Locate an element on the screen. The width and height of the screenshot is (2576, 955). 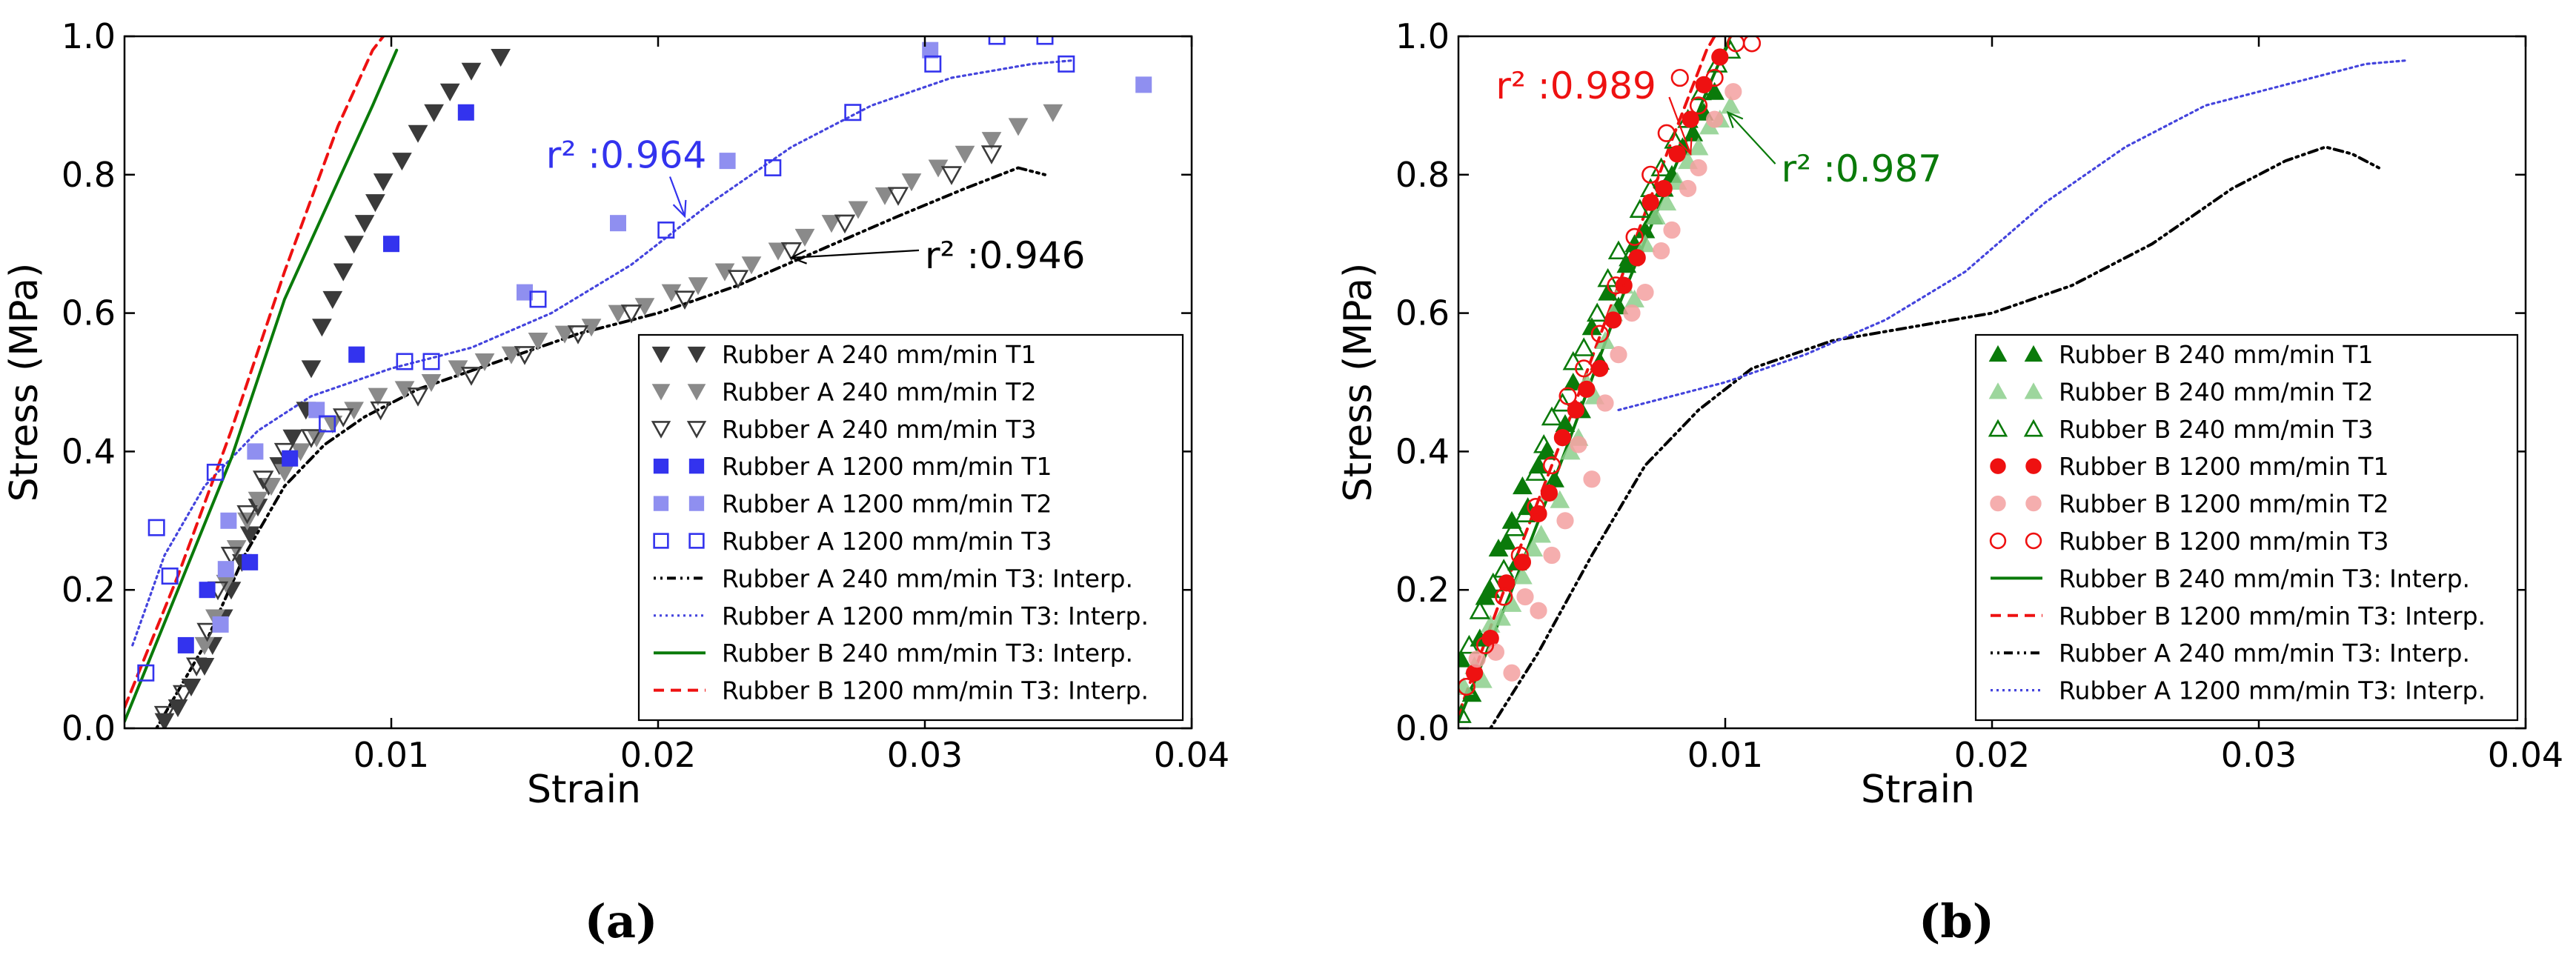
x-tick-label: 0.01 is located at coordinates (391, 755).